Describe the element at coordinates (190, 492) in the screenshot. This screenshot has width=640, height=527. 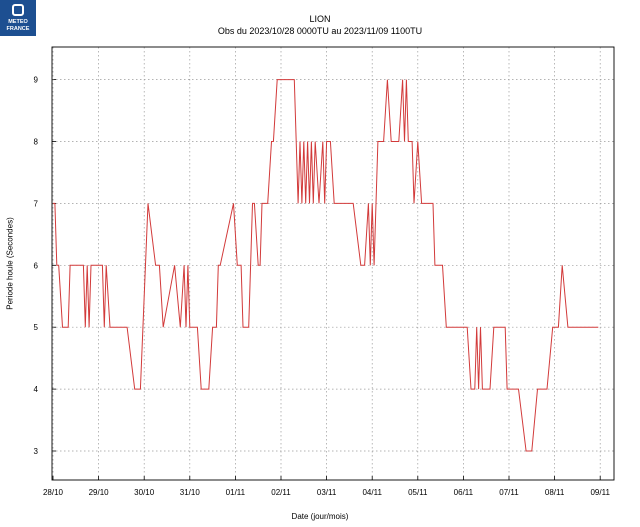
I see `x-tick-label: 31/10` at that location.